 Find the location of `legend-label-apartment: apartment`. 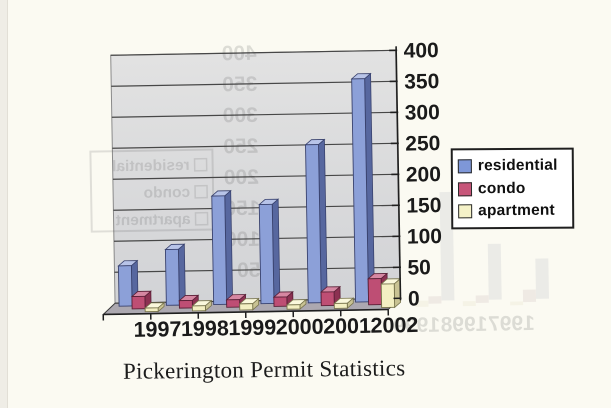

legend-label-apartment: apartment is located at coordinates (516, 210).